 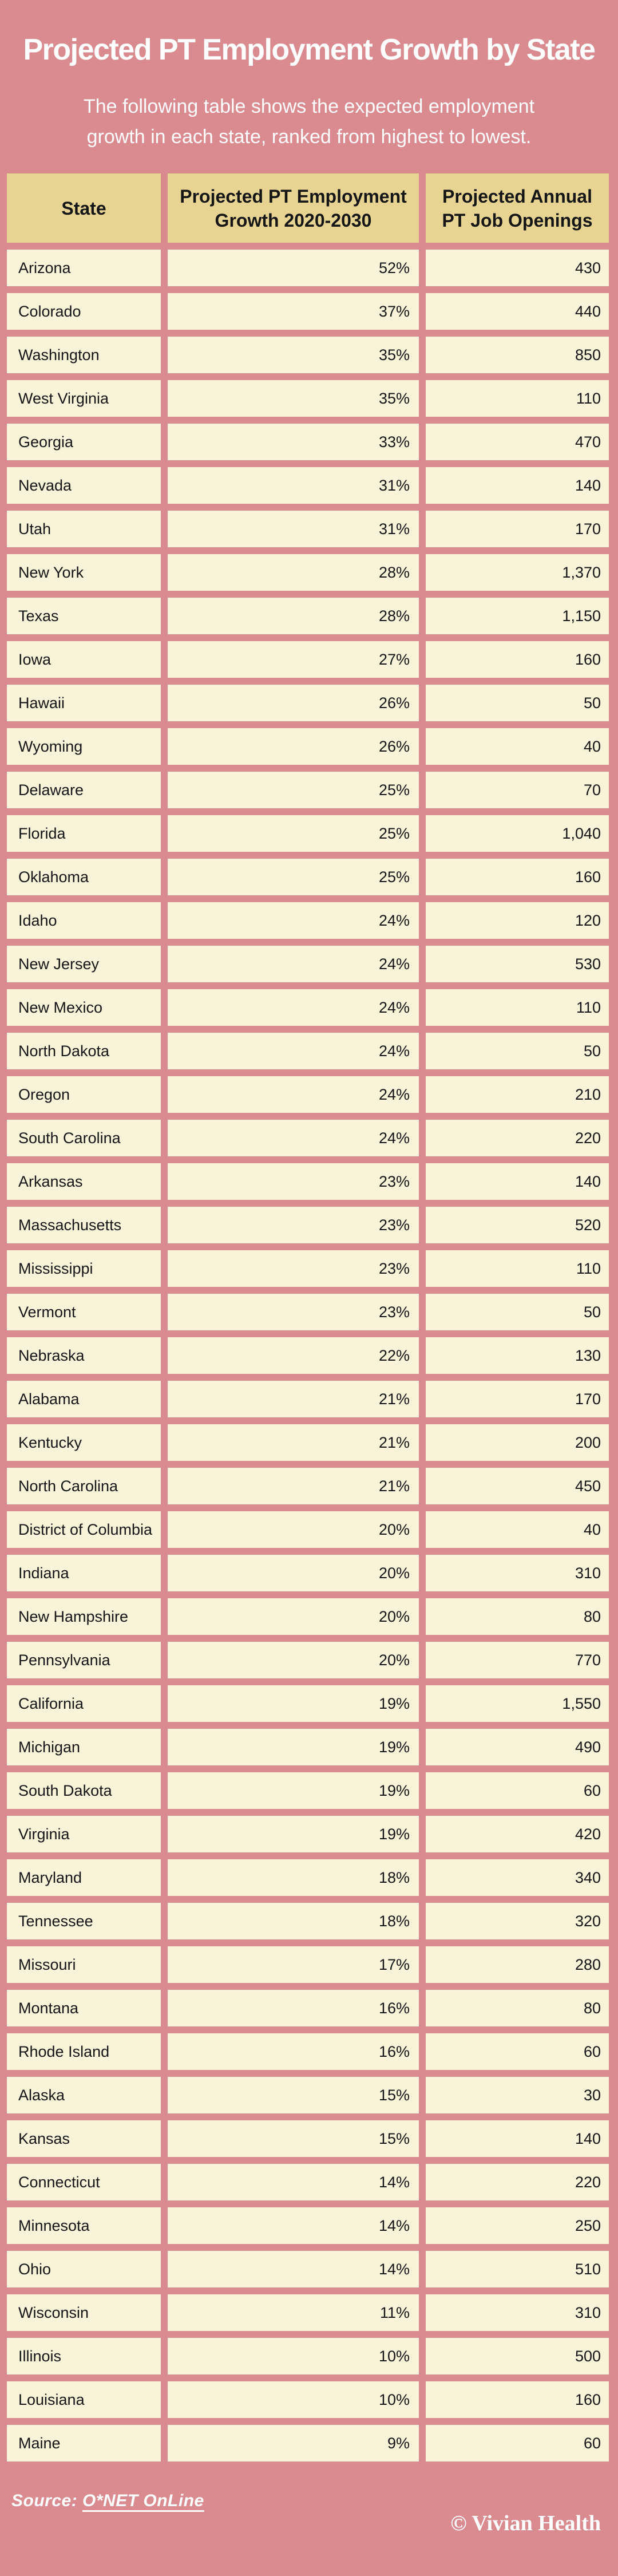 I want to click on column-header-openings: Projected Annual PT Job Openings, so click(x=517, y=208).